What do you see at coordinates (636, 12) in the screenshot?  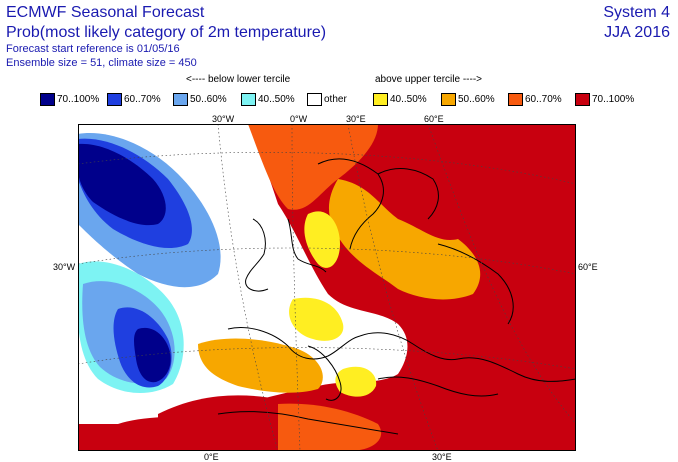 I see `system-label: System 4` at bounding box center [636, 12].